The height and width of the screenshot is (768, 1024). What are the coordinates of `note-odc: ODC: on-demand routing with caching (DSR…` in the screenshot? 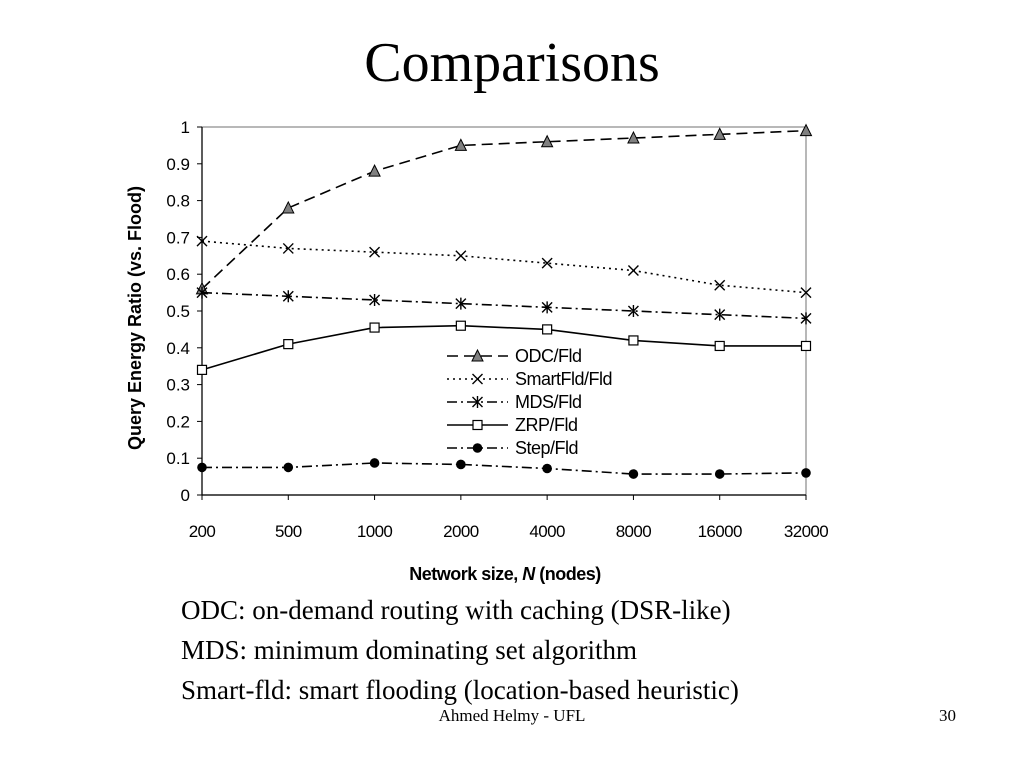 It's located at (456, 610).